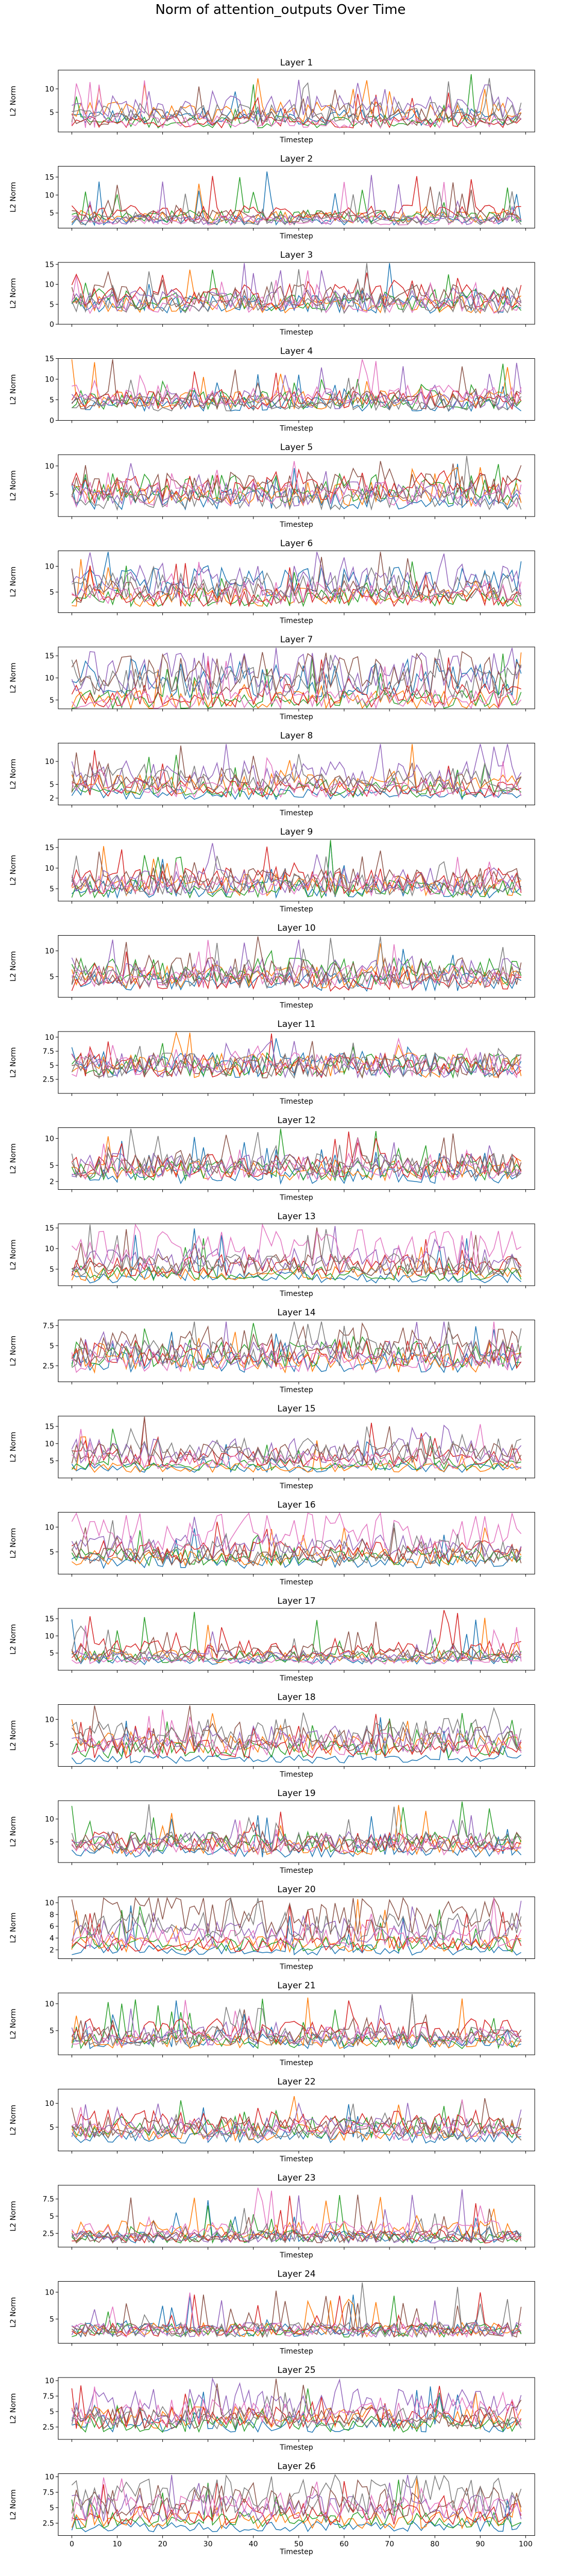 This screenshot has height=2576, width=561. Describe the element at coordinates (296, 159) in the screenshot. I see `panel-title: Layer 2` at that location.